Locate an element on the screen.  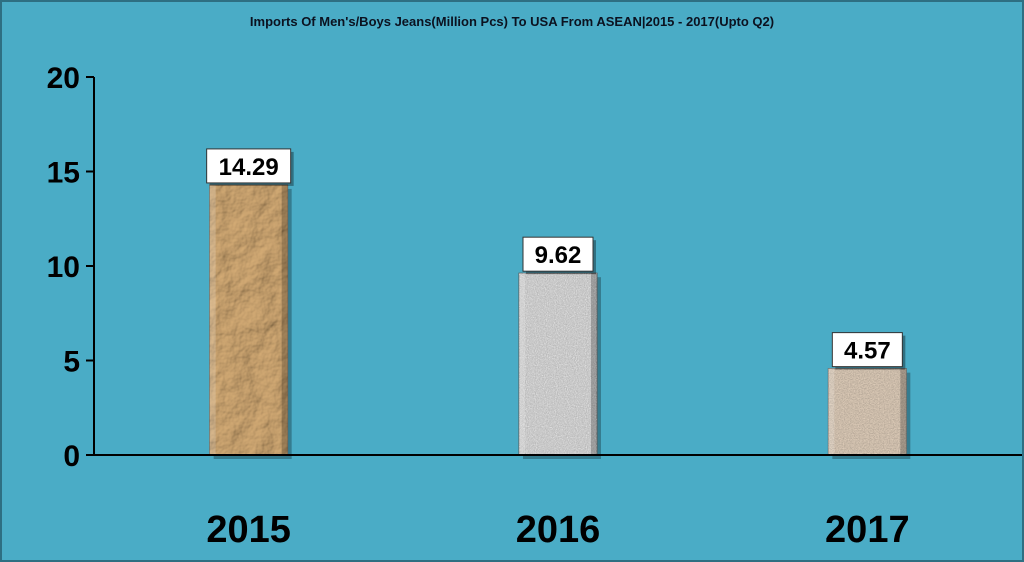
data-label-2017: 4.57 is located at coordinates (868, 351).